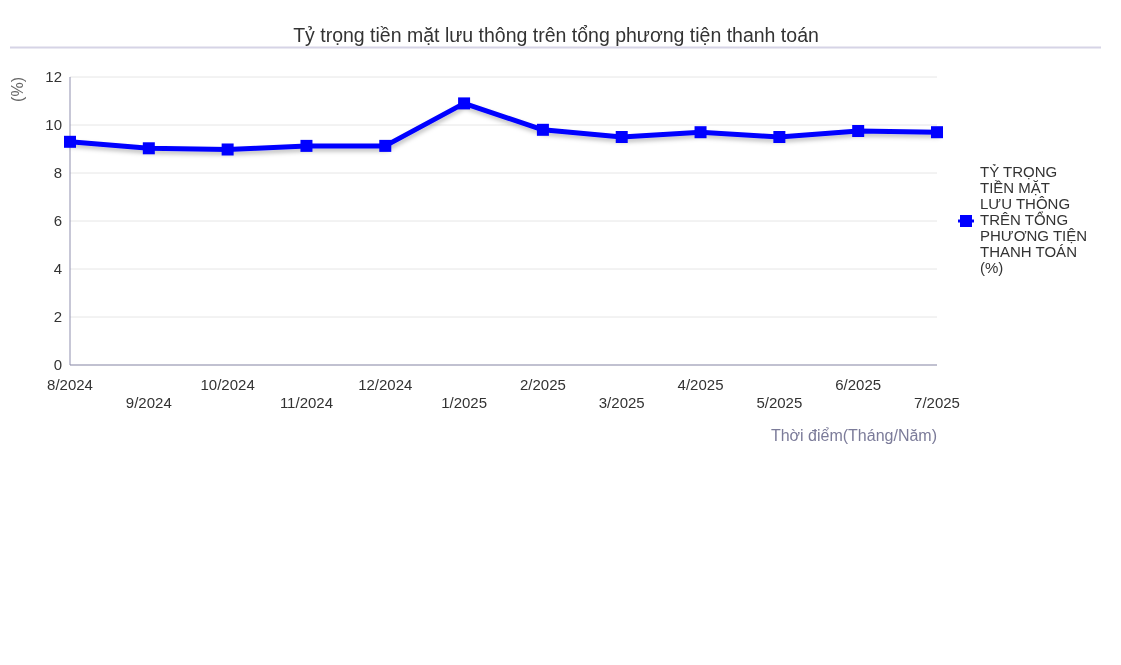 This screenshot has height=665, width=1121. I want to click on x-tick-label: 9/2024, so click(148, 402).